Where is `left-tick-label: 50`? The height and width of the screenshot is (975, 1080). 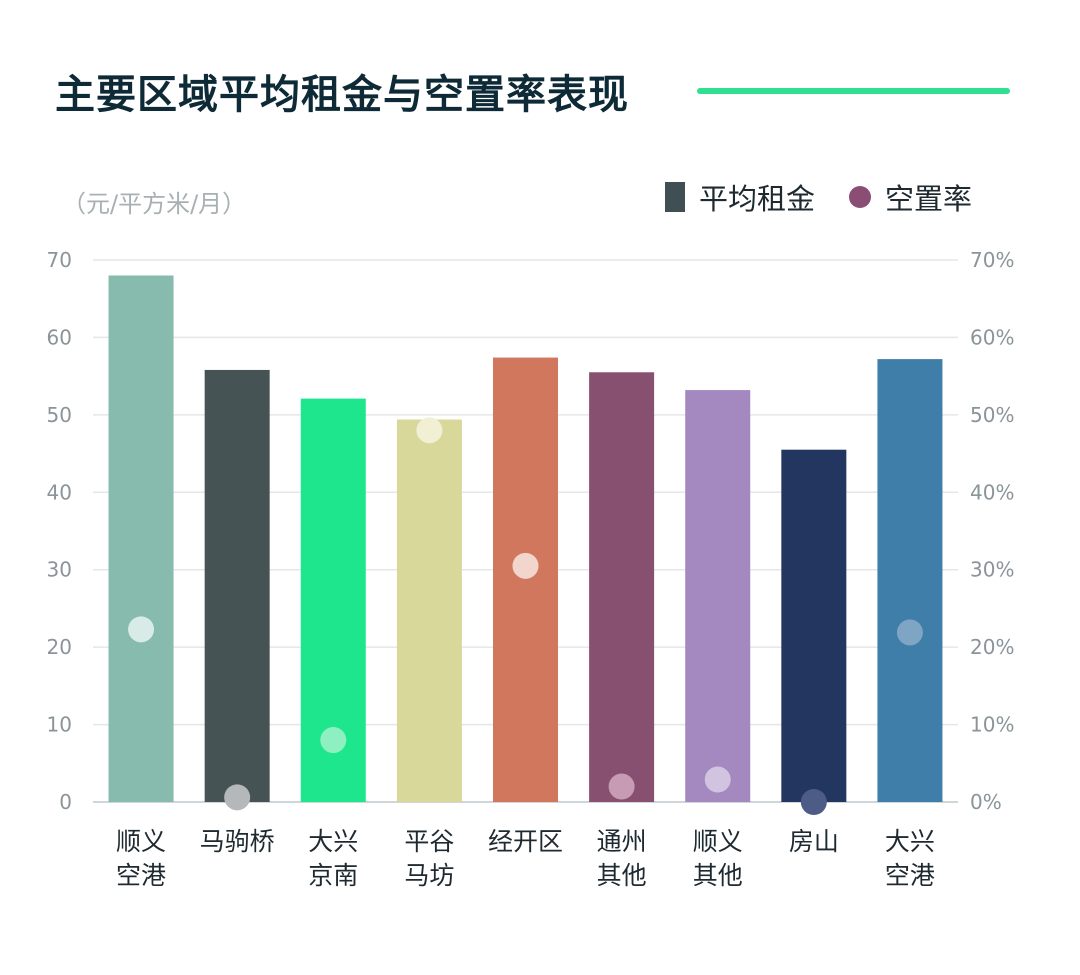 left-tick-label: 50 is located at coordinates (59, 415).